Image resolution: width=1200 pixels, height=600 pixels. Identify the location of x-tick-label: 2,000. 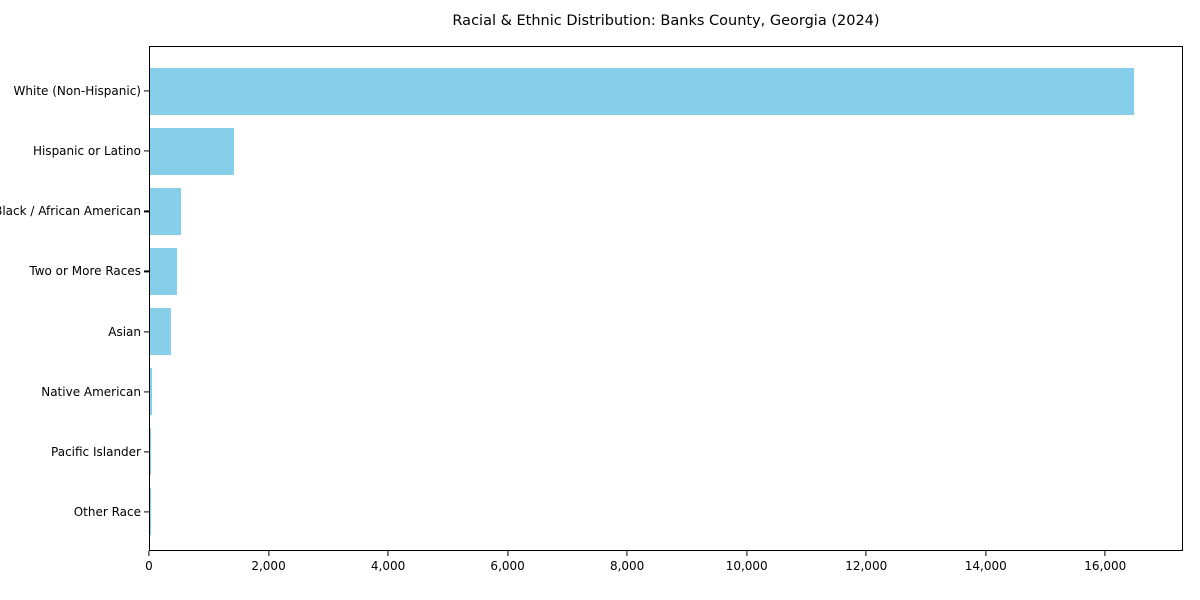
(268, 566).